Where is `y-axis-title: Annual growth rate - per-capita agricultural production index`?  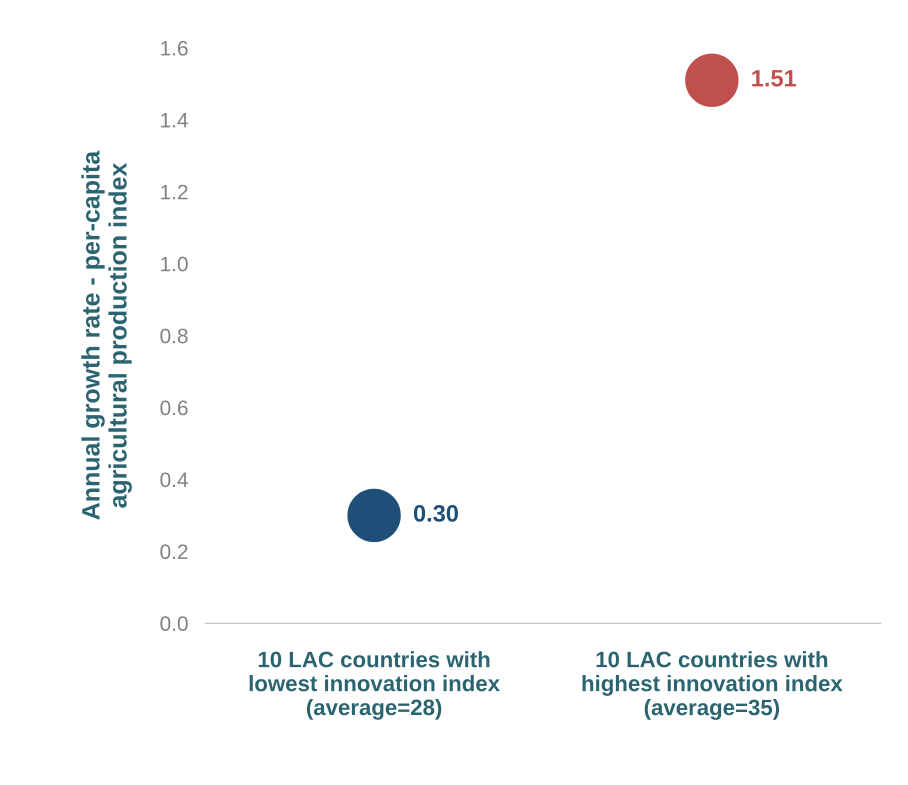 y-axis-title: Annual growth rate - per-capita agricultural production index is located at coordinates (106, 335).